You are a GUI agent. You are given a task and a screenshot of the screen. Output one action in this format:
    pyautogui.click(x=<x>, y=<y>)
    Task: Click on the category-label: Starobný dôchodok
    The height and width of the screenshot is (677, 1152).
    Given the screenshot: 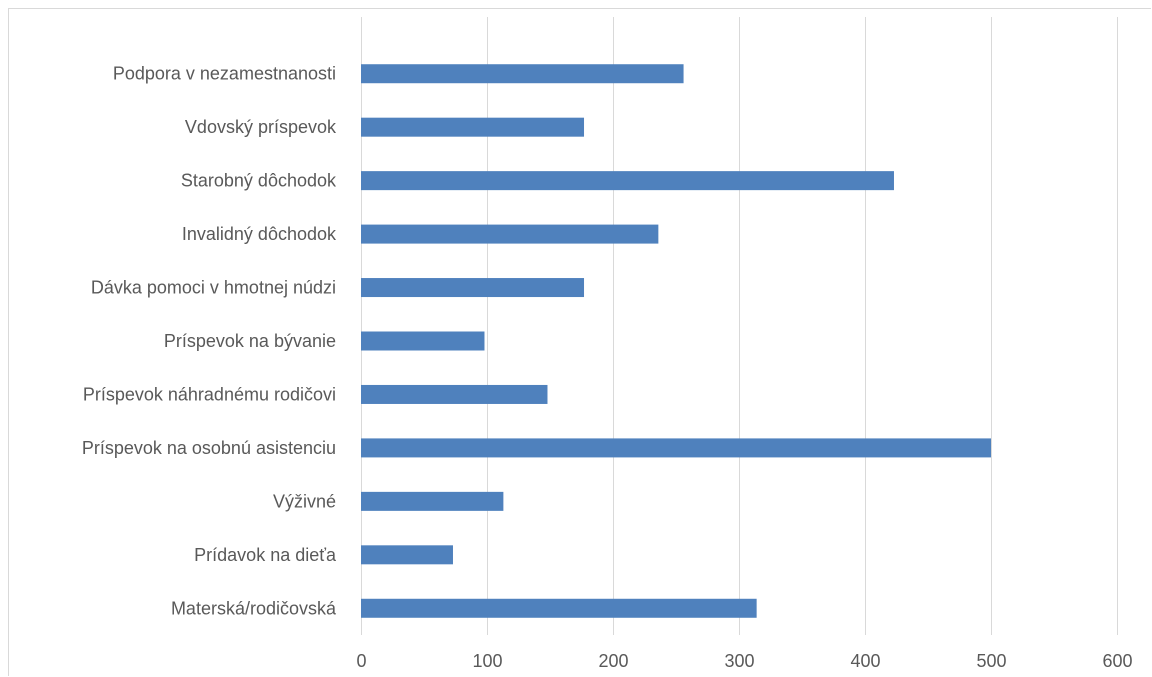 What is the action you would take?
    pyautogui.click(x=259, y=181)
    